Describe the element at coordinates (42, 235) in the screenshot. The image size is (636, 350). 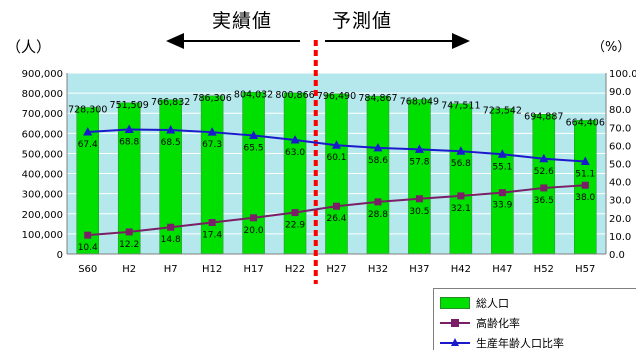
I see `left-tick-label: 100,000` at that location.